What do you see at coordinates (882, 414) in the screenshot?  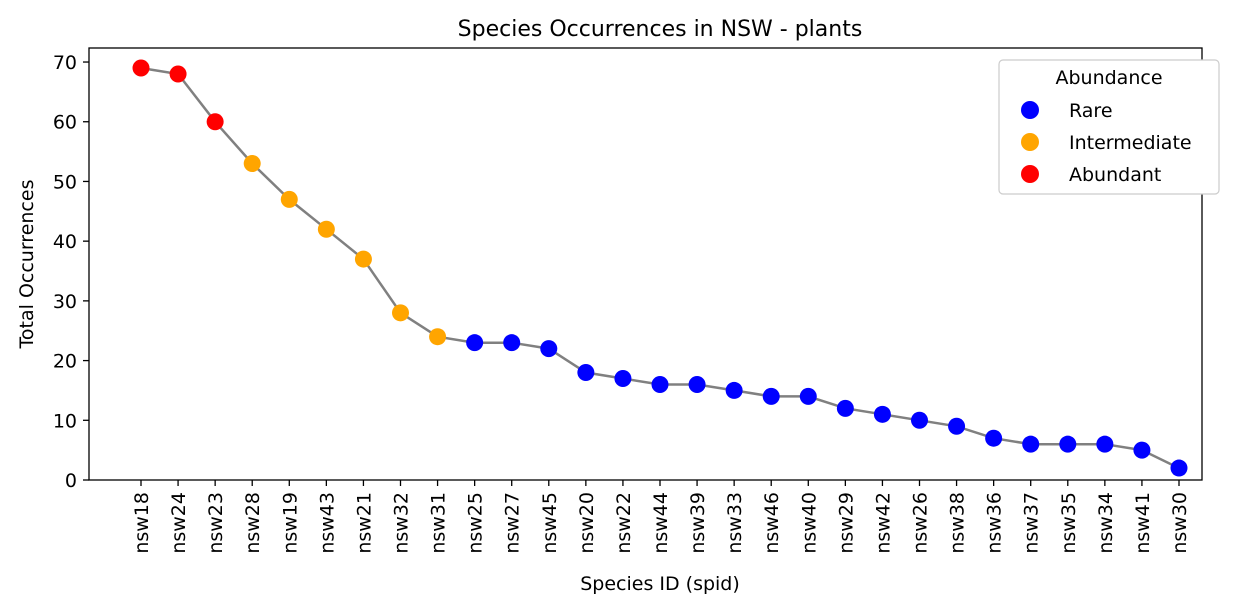 I see `data-point-nsw42` at bounding box center [882, 414].